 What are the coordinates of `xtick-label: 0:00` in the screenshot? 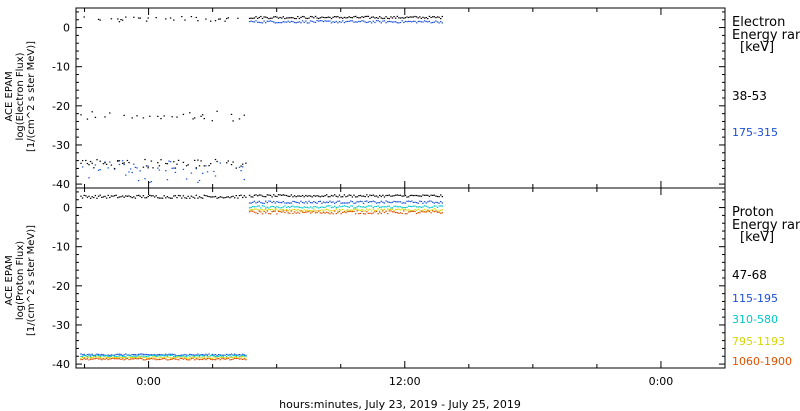 It's located at (661, 381).